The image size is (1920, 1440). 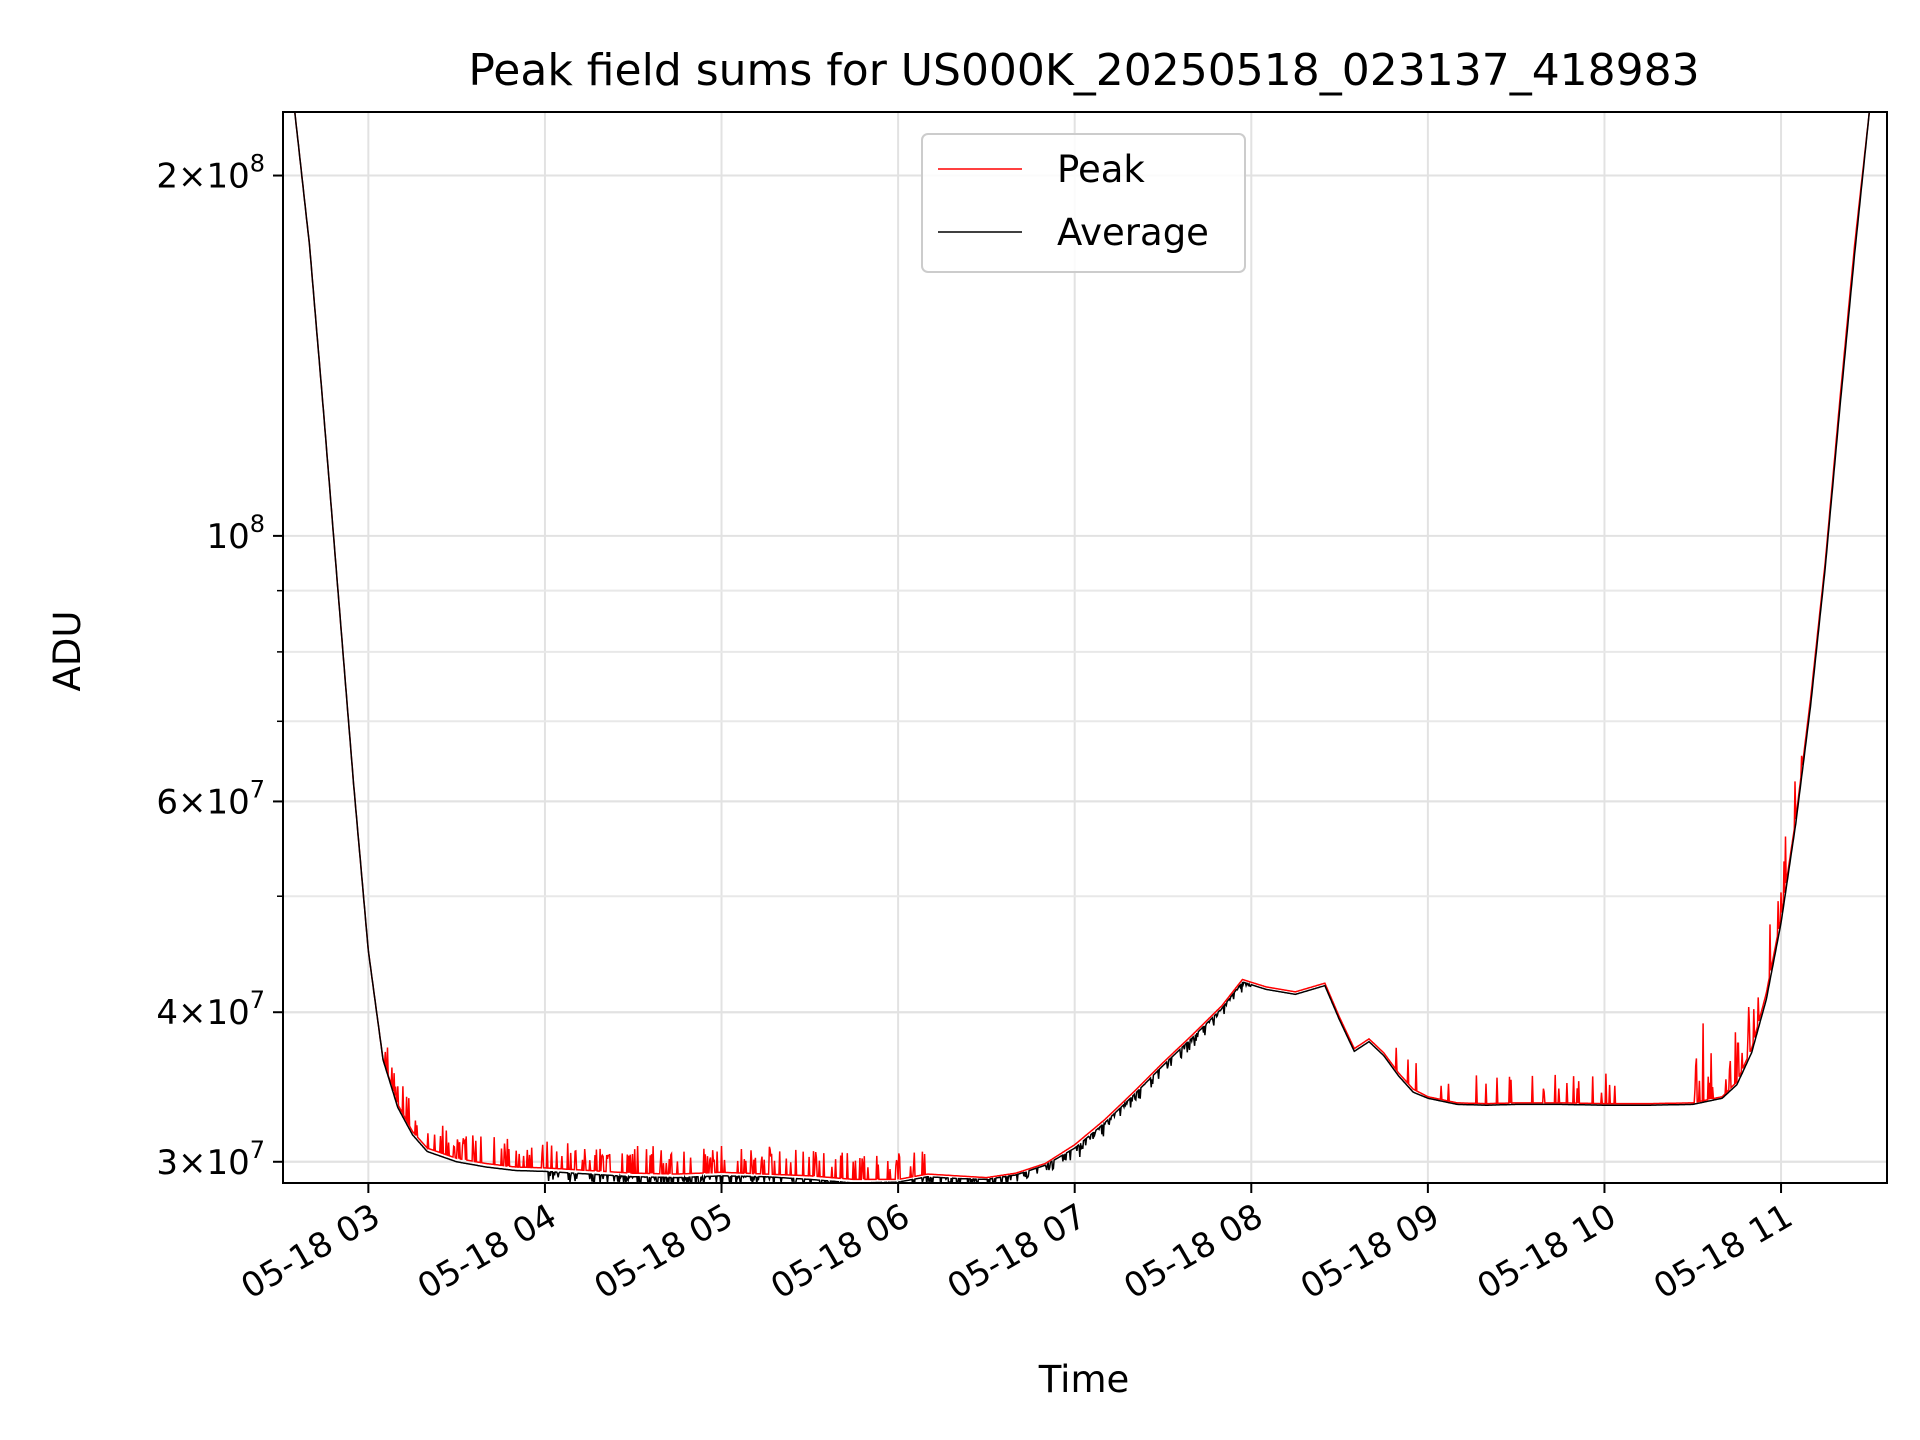 I want to click on y-tick-label: 3×107, so click(x=210, y=1159).